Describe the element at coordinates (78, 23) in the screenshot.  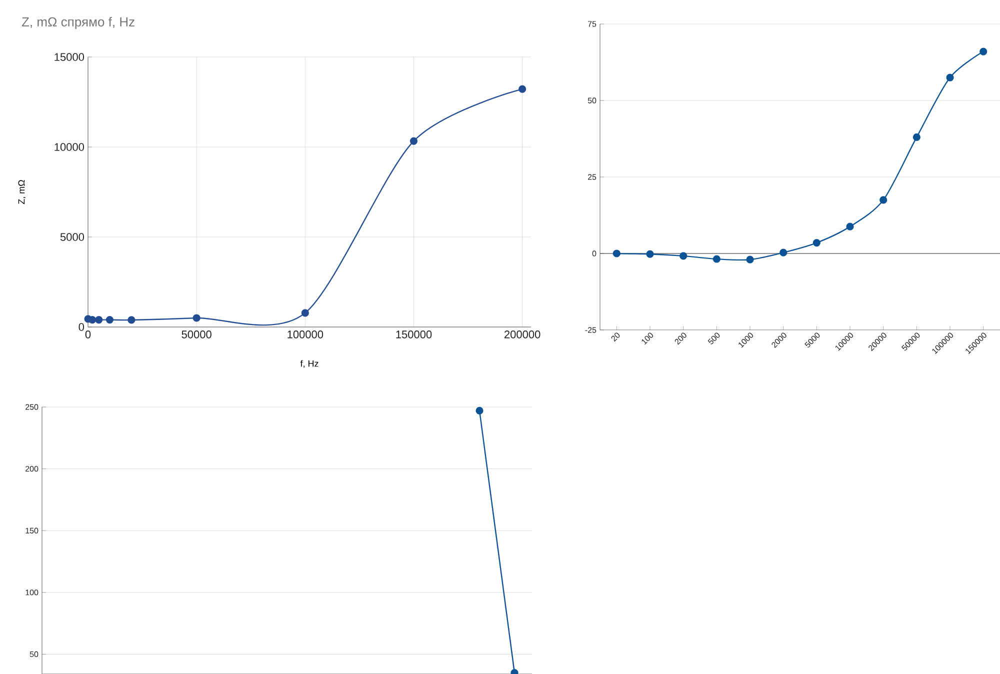
I see `chart-title: Z, mΩ спрямо f, Hz` at that location.